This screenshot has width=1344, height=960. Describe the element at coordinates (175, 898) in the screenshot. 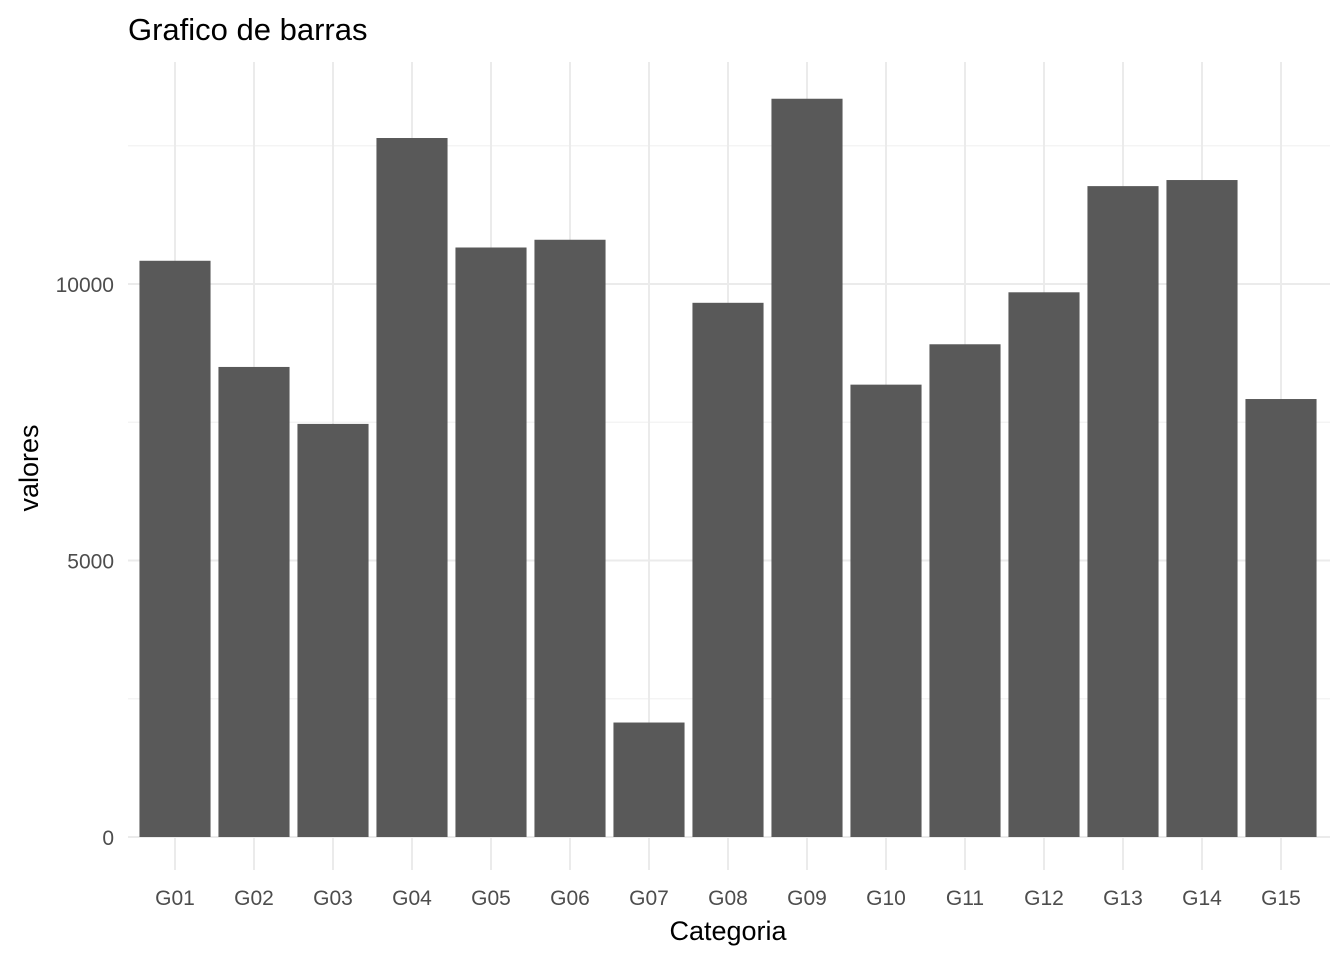

I see `x-tick-label: G01` at that location.